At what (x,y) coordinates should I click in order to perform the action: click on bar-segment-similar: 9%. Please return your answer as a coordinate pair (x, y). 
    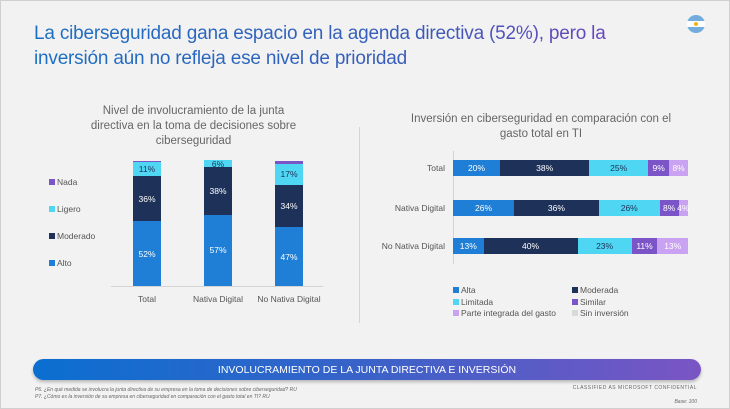
    Looking at the image, I should click on (659, 168).